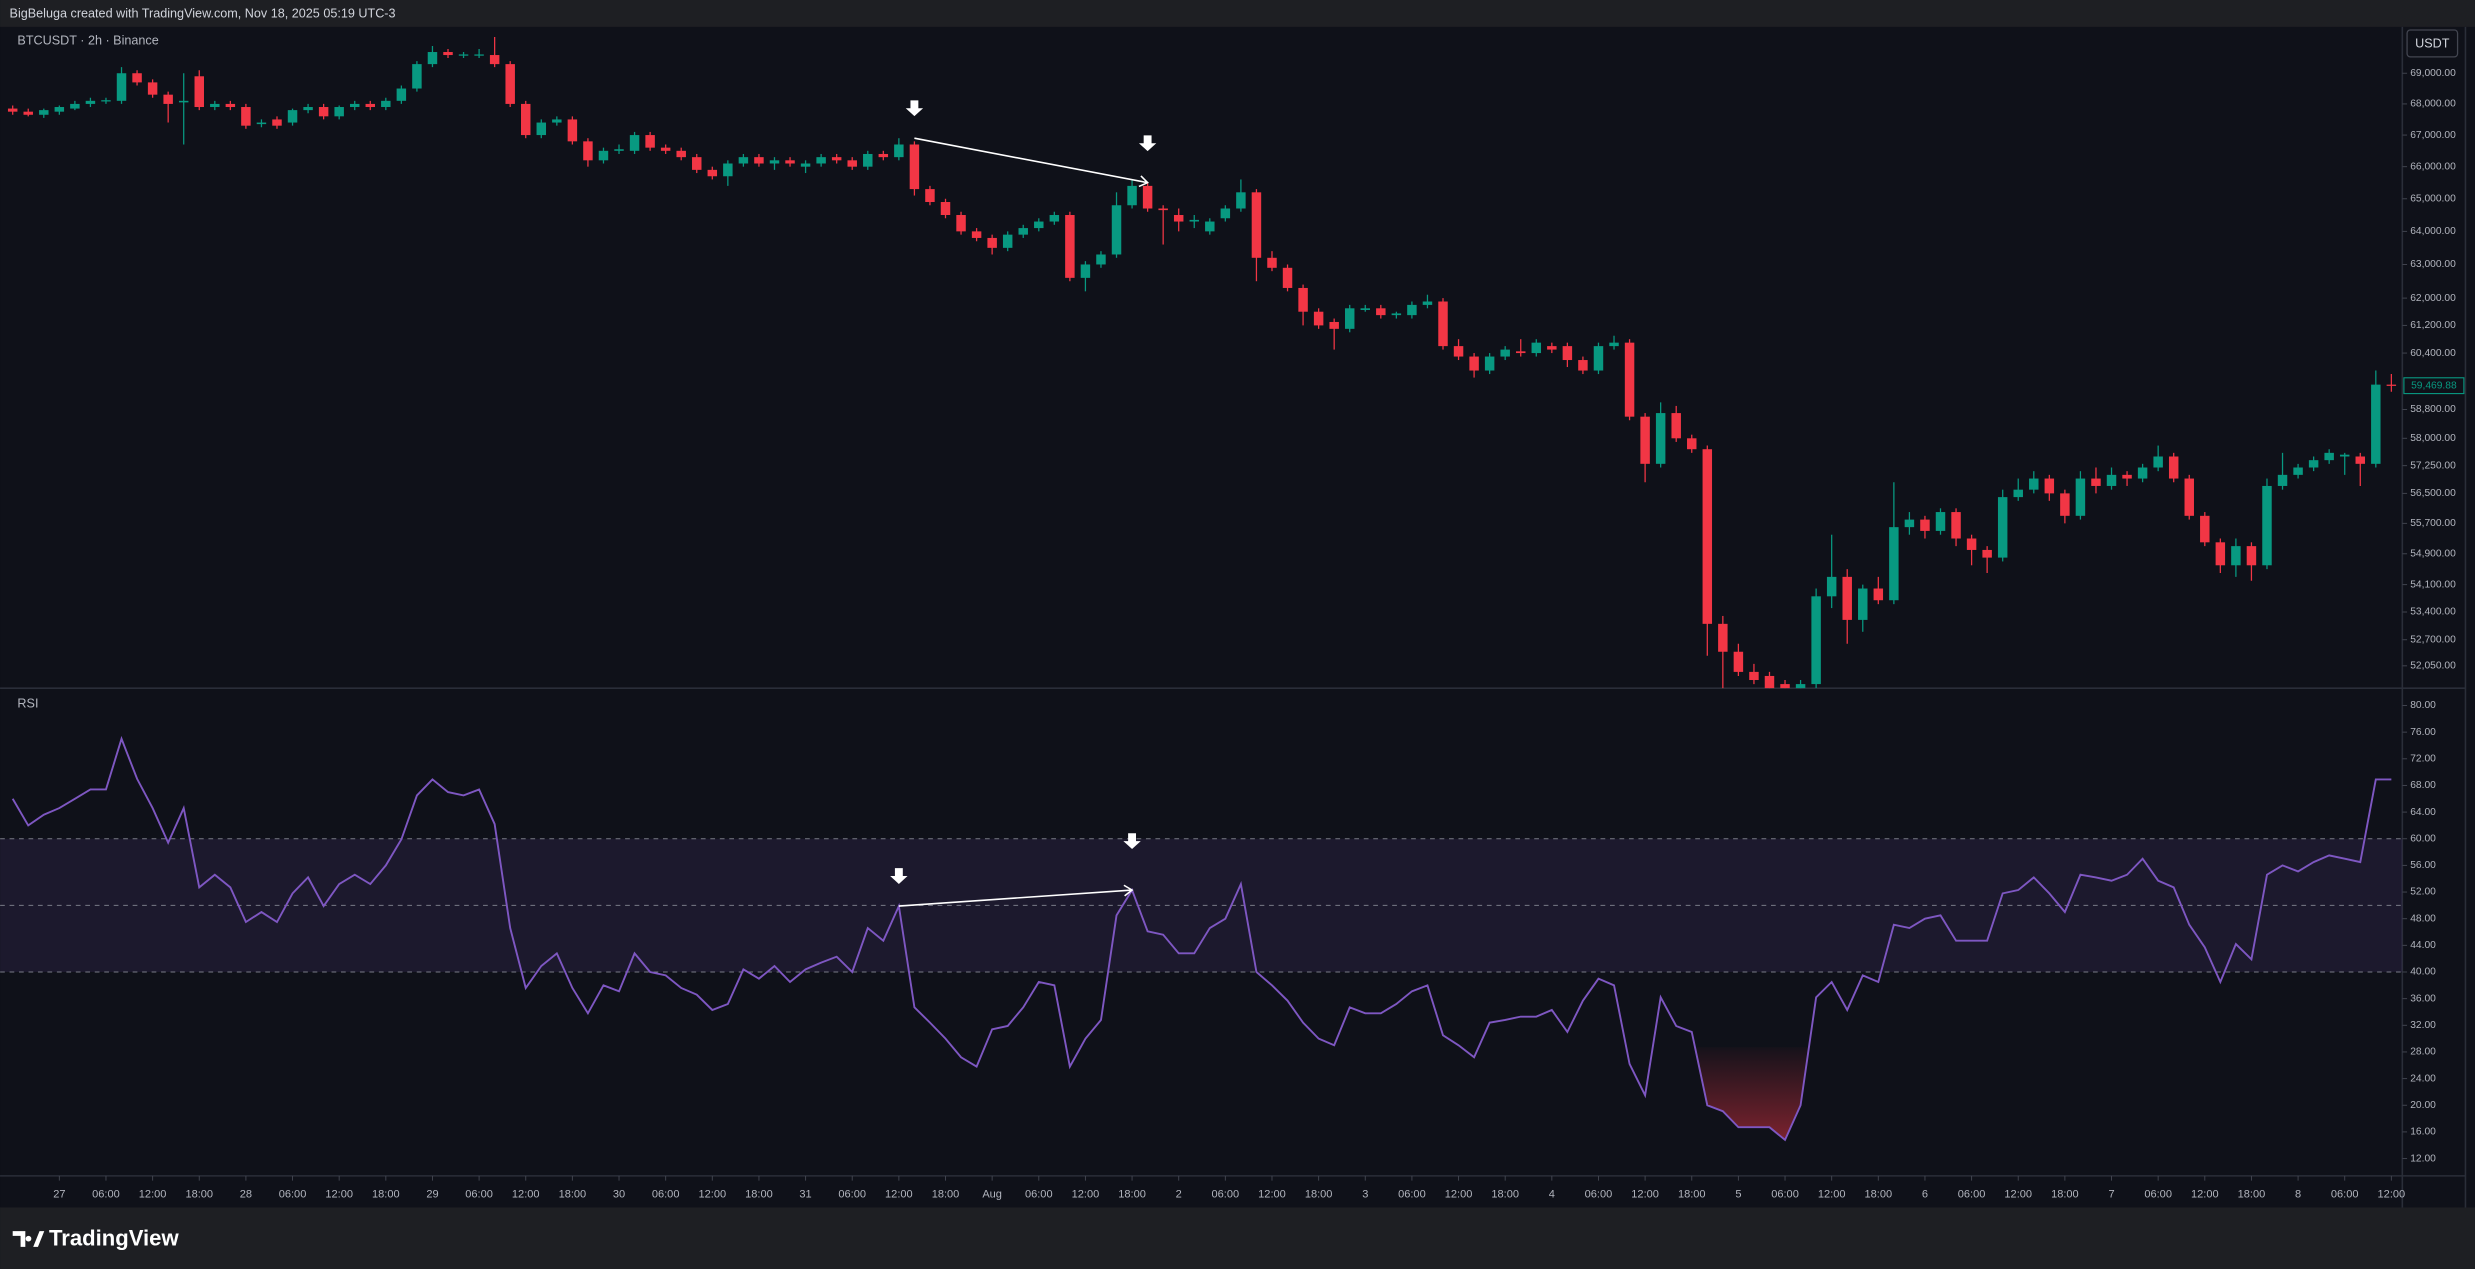 The image size is (2475, 1269). Describe the element at coordinates (2433, 553) in the screenshot. I see `y-tick-label: 54,900.00` at that location.